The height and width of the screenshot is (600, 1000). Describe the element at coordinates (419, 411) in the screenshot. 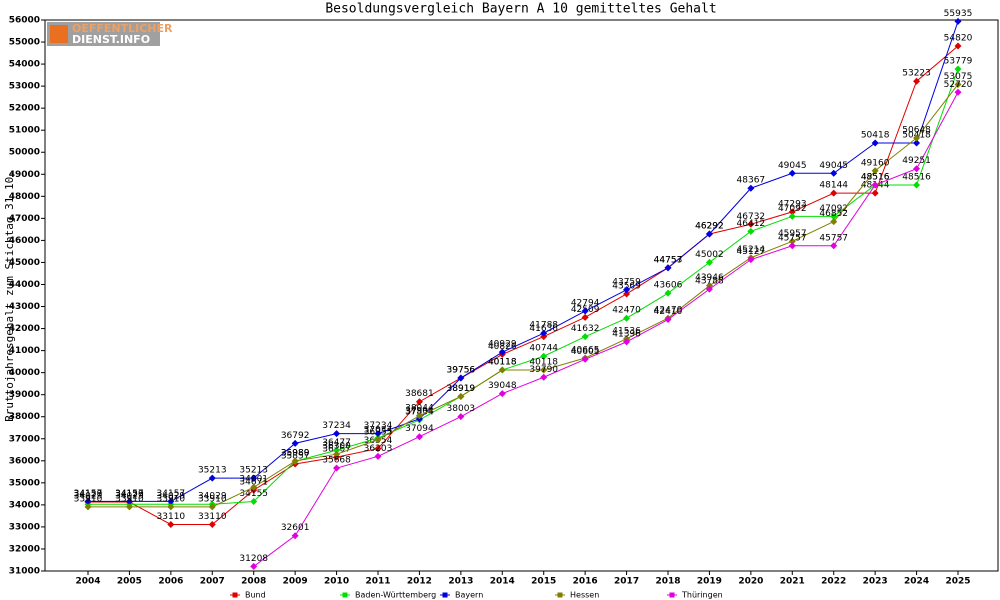

I see `data-label: 37904` at that location.